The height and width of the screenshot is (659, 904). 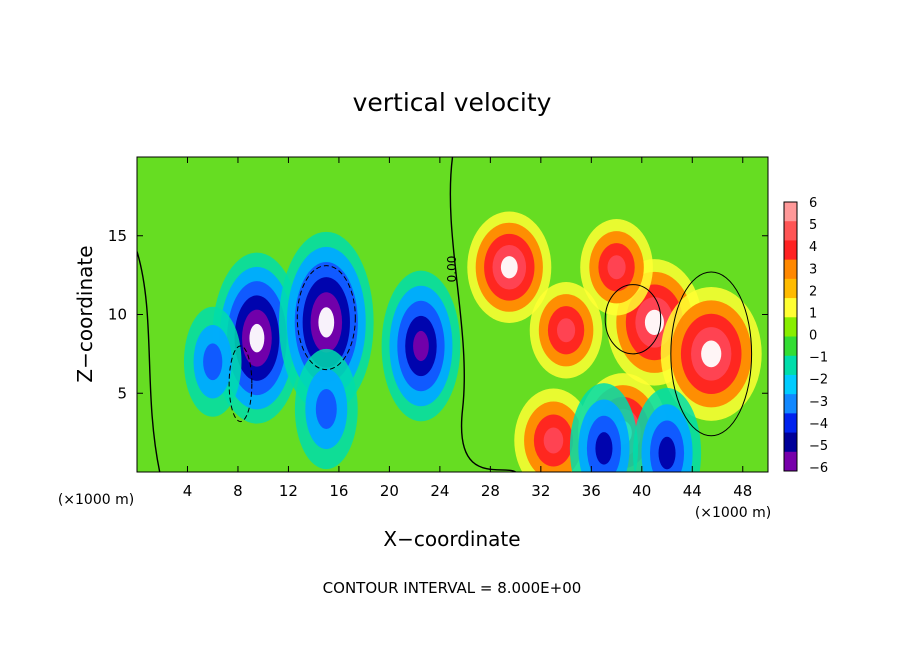 I want to click on y-axis-title: Z−coordinate, so click(x=85, y=313).